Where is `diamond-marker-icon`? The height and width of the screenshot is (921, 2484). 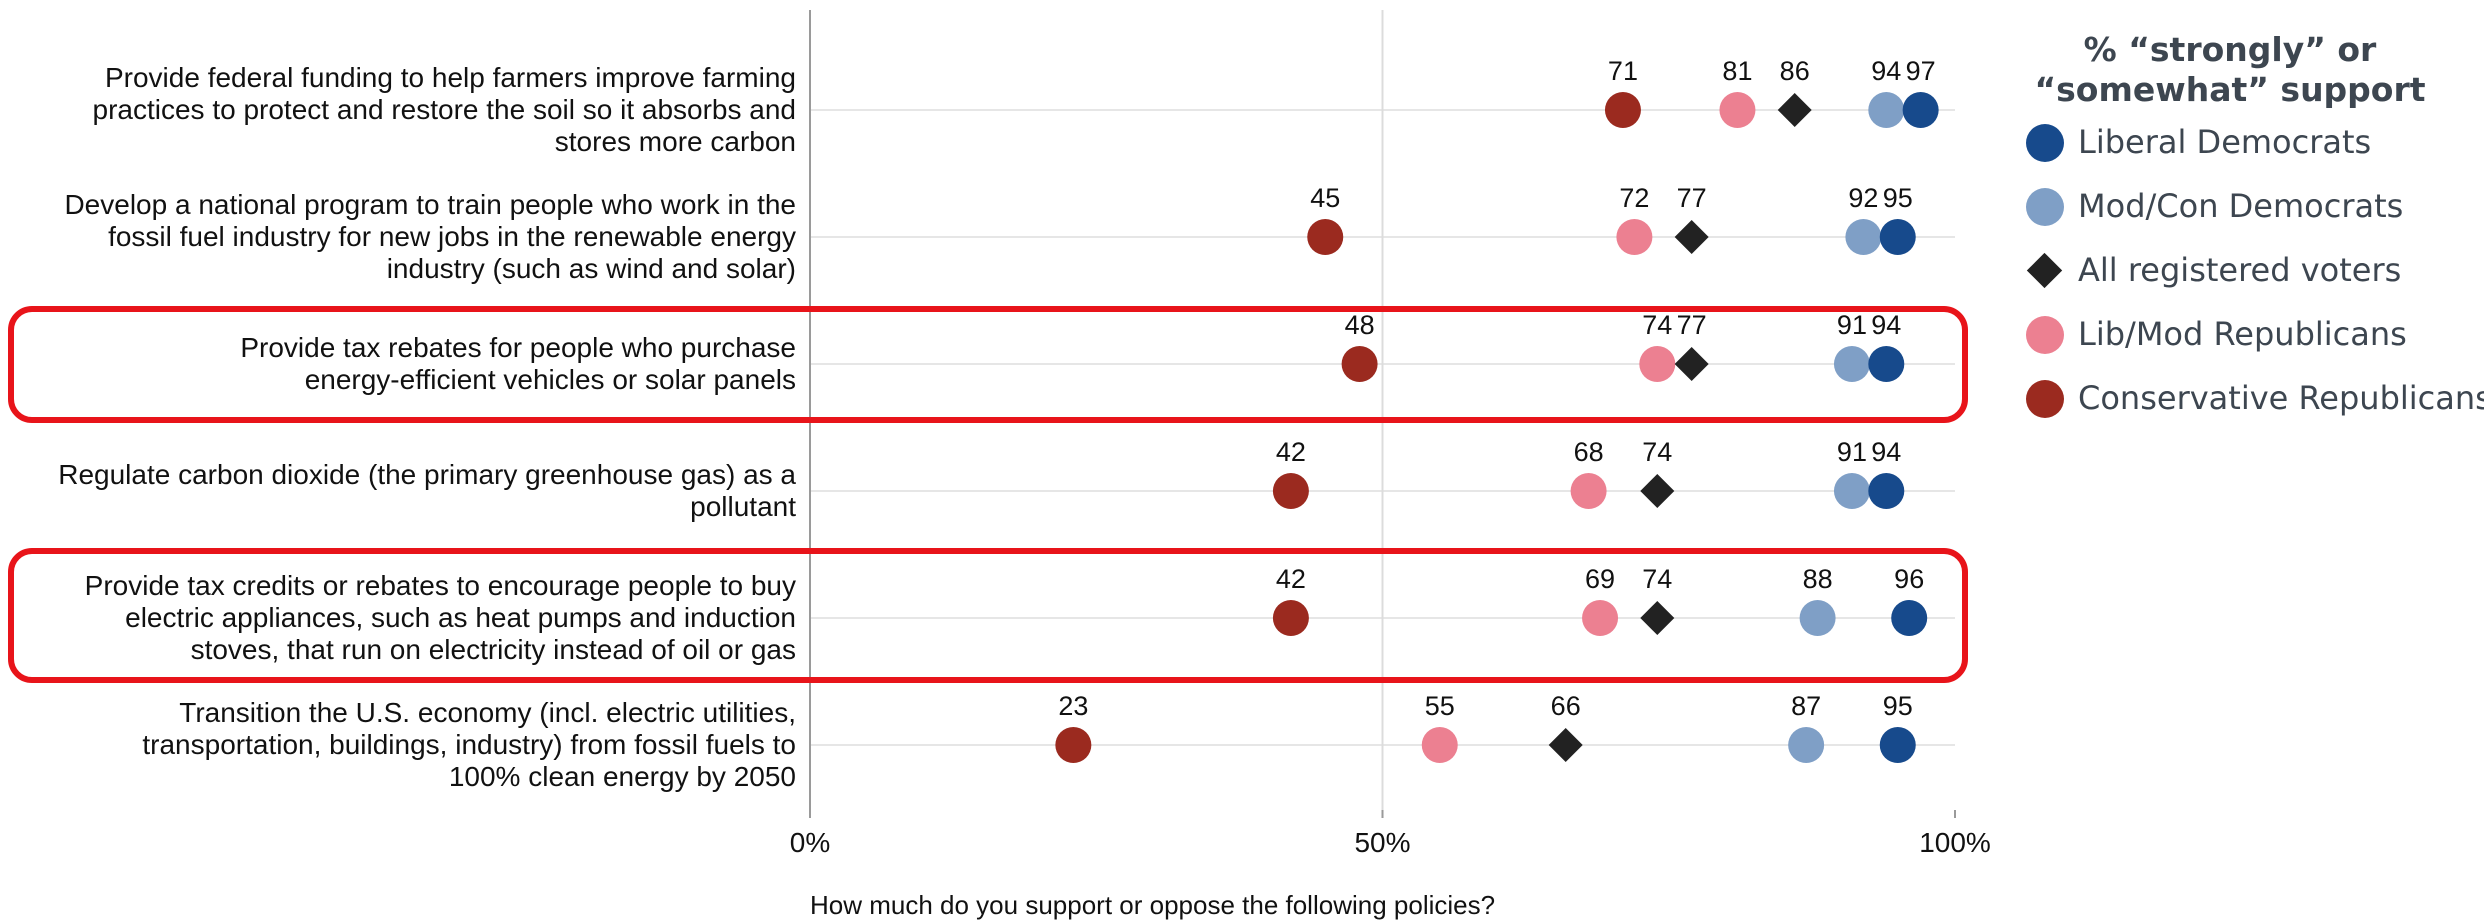 diamond-marker-icon is located at coordinates (2044, 270).